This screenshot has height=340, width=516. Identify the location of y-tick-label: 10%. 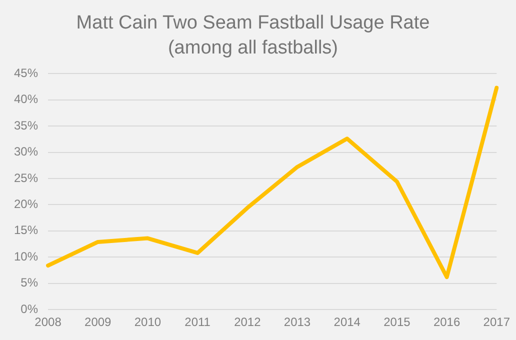
(26, 256).